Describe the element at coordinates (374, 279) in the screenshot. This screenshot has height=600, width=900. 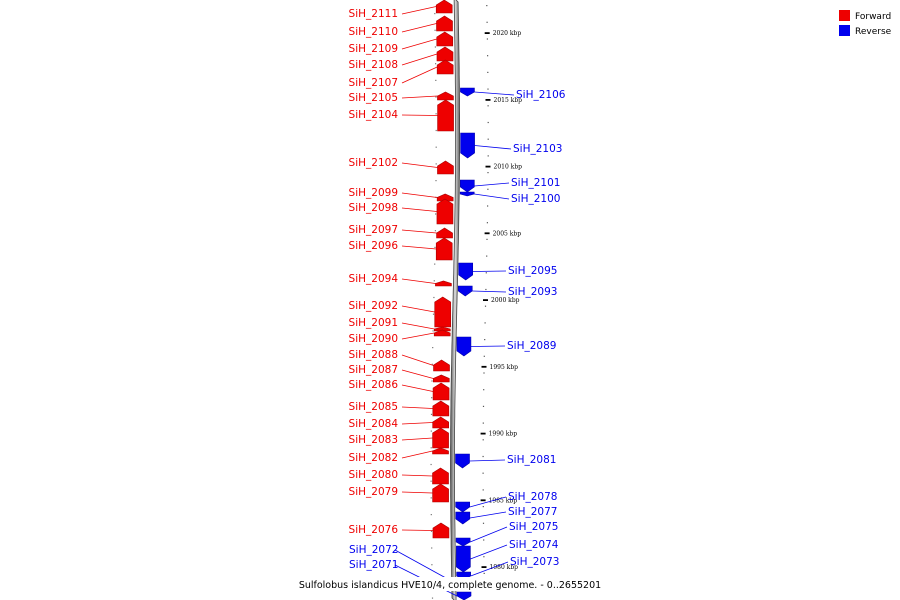
I see `forward-gene-label: SiH_2094` at that location.